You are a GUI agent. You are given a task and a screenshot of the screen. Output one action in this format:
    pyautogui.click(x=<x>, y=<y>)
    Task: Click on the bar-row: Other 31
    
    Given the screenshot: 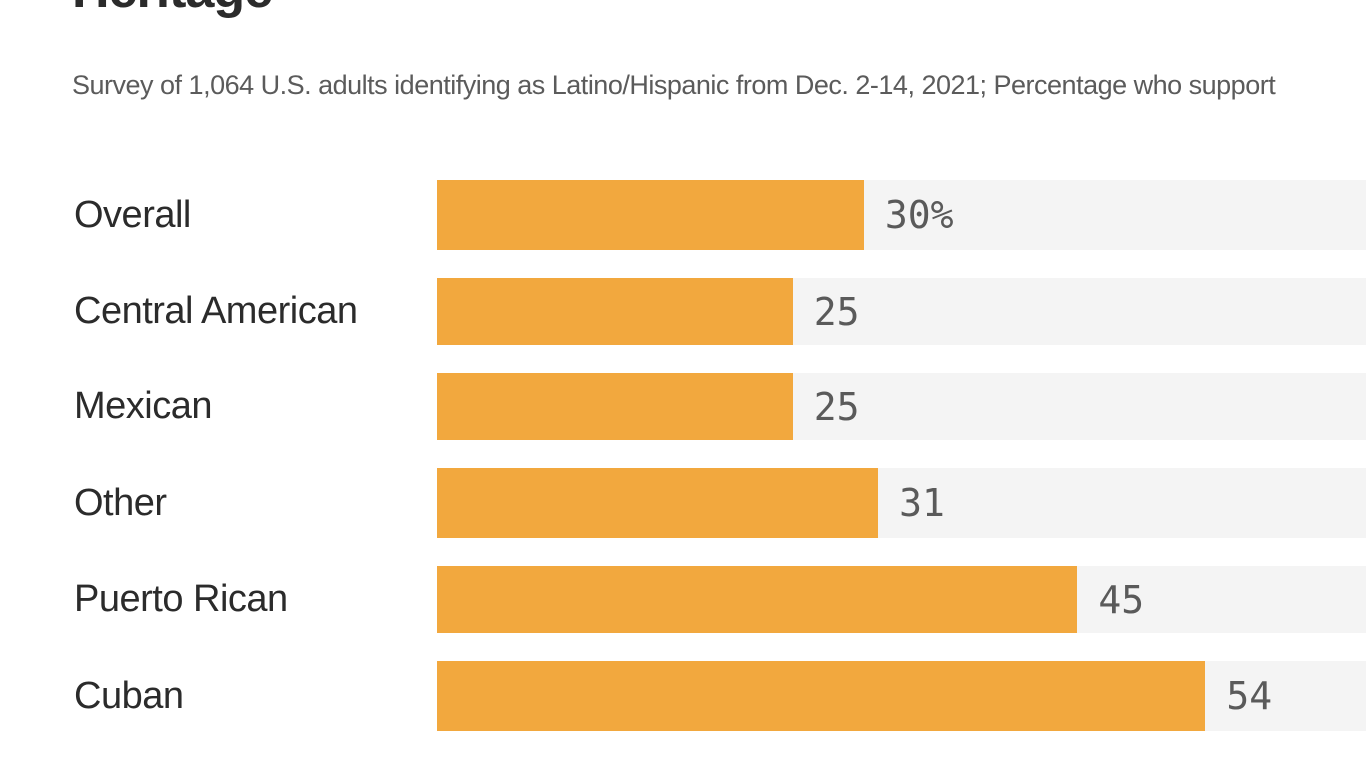 What is the action you would take?
    pyautogui.click(x=683, y=503)
    